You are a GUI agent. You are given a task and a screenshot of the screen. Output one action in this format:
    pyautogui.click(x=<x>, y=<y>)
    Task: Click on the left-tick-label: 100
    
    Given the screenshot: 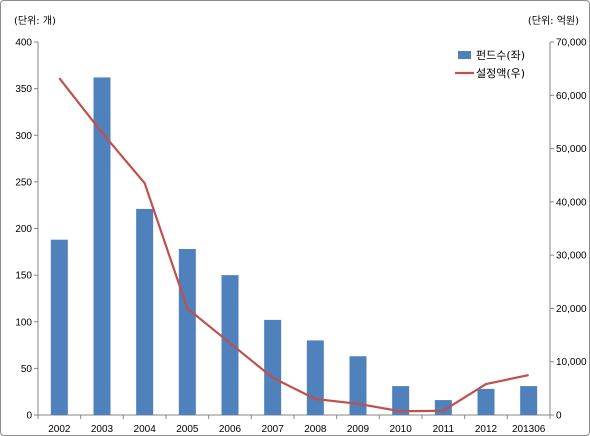 What is the action you would take?
    pyautogui.click(x=23, y=322)
    